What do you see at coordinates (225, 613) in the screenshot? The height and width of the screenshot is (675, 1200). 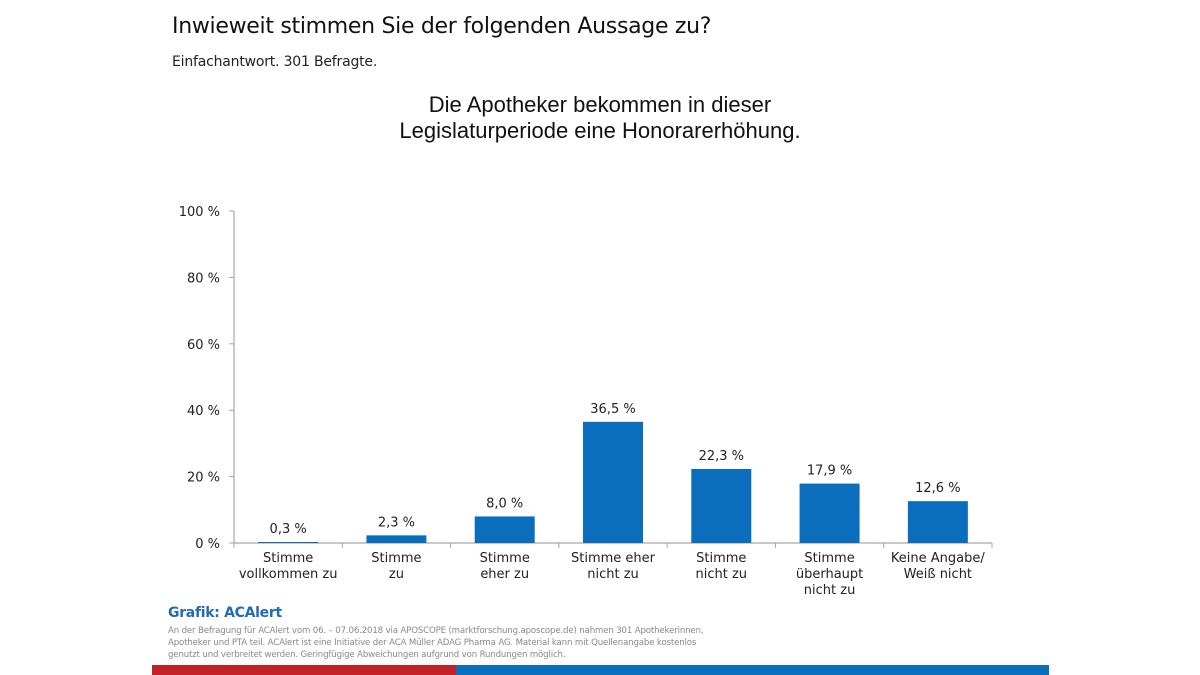 I see `credit-label: Grafik: ACAlert` at bounding box center [225, 613].